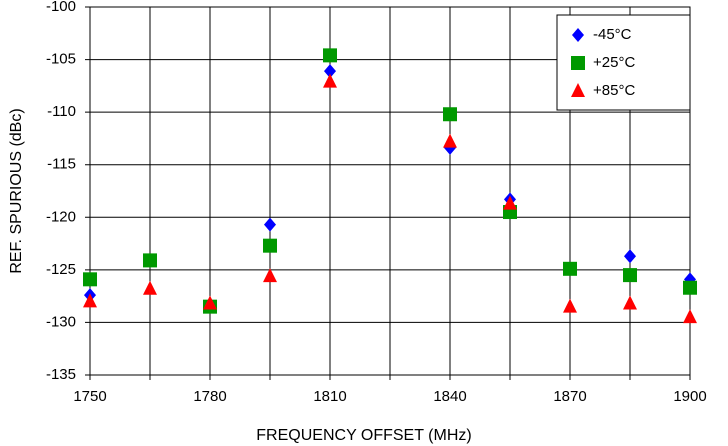 The height and width of the screenshot is (446, 728). What do you see at coordinates (363, 435) in the screenshot?
I see `x-axis-label: FREQUENCY OFFSET (MHz)` at bounding box center [363, 435].